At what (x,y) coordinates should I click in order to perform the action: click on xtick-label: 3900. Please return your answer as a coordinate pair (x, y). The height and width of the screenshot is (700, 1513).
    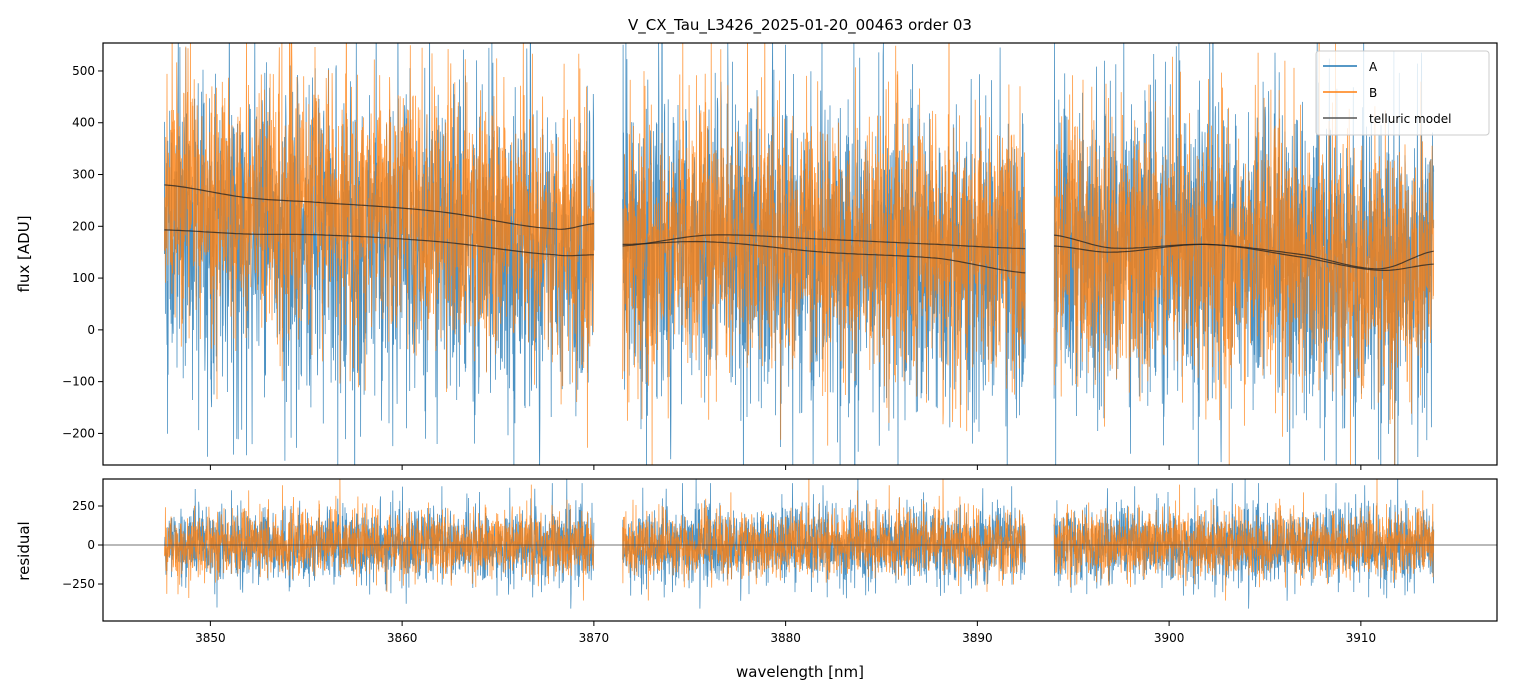
    Looking at the image, I should click on (1169, 638).